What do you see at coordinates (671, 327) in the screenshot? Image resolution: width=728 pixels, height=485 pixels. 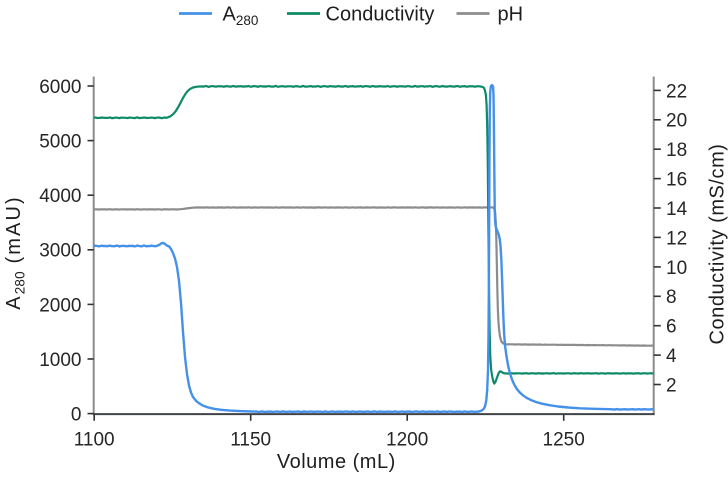 I see `svg-text: 6` at bounding box center [671, 327].